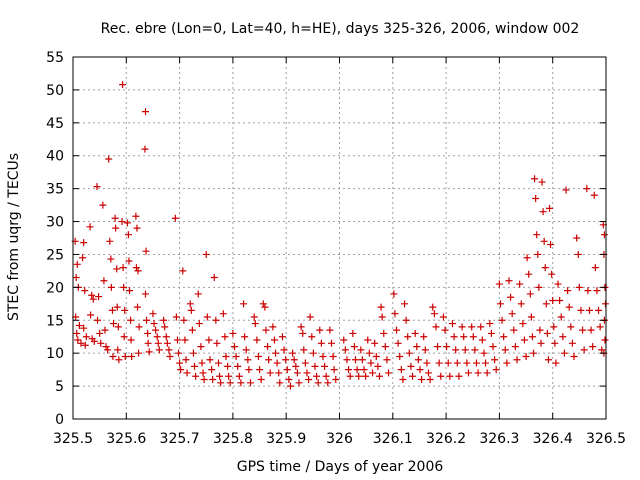  I want to click on x-tick-label: 325.7, so click(180, 439).